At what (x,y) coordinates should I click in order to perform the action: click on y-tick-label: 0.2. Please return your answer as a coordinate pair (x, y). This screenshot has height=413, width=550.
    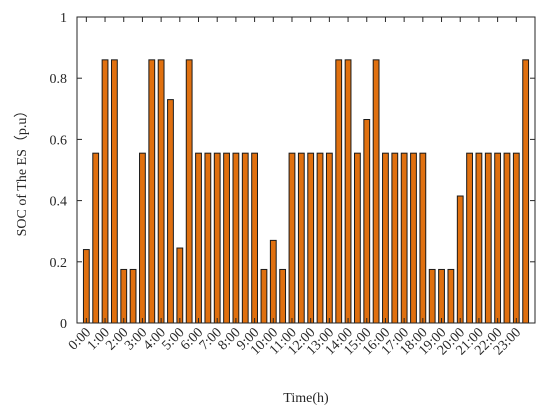
    Looking at the image, I should click on (59, 263).